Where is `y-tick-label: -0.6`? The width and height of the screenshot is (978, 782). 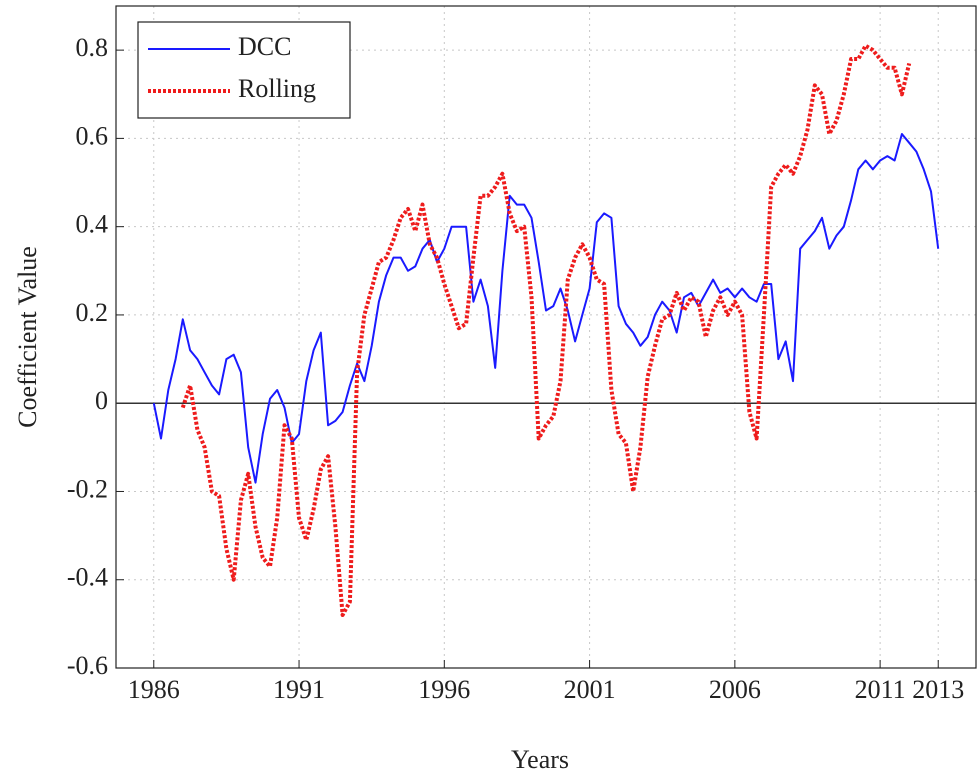
y-tick-label: -0.6 is located at coordinates (87, 665).